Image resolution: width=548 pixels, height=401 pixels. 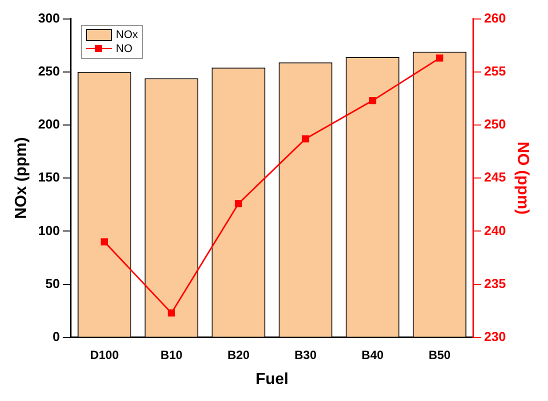 What do you see at coordinates (495, 177) in the screenshot?
I see `y2-tick-label: 245` at bounding box center [495, 177].